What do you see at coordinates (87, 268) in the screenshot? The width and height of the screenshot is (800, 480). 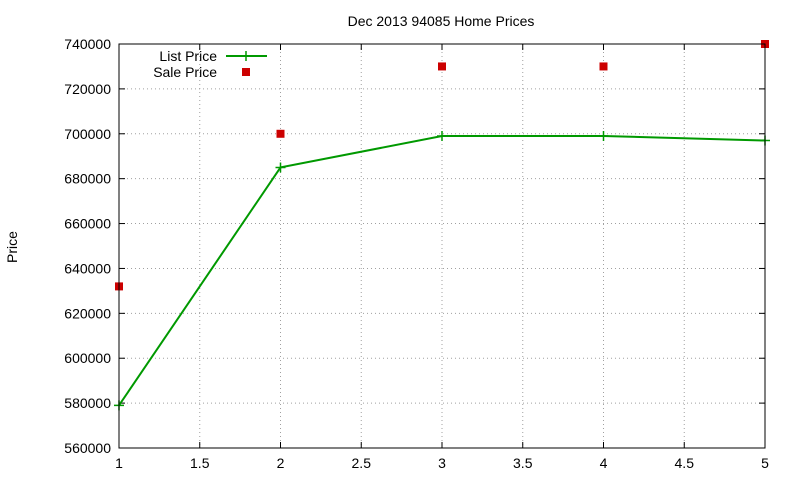 I see `y-tick-label: 640000` at bounding box center [87, 268].